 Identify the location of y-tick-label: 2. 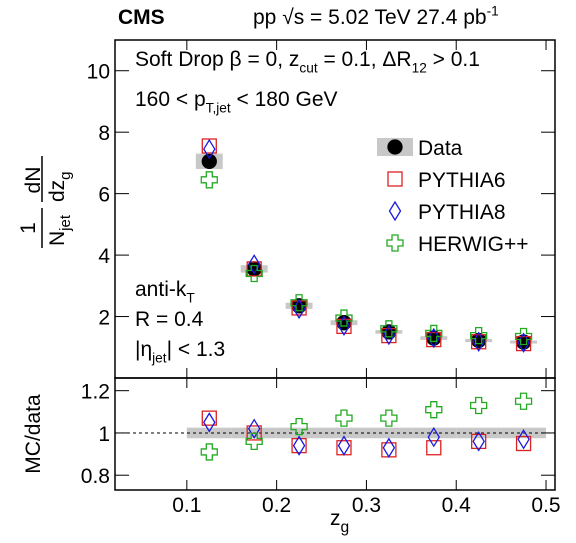
(104, 318).